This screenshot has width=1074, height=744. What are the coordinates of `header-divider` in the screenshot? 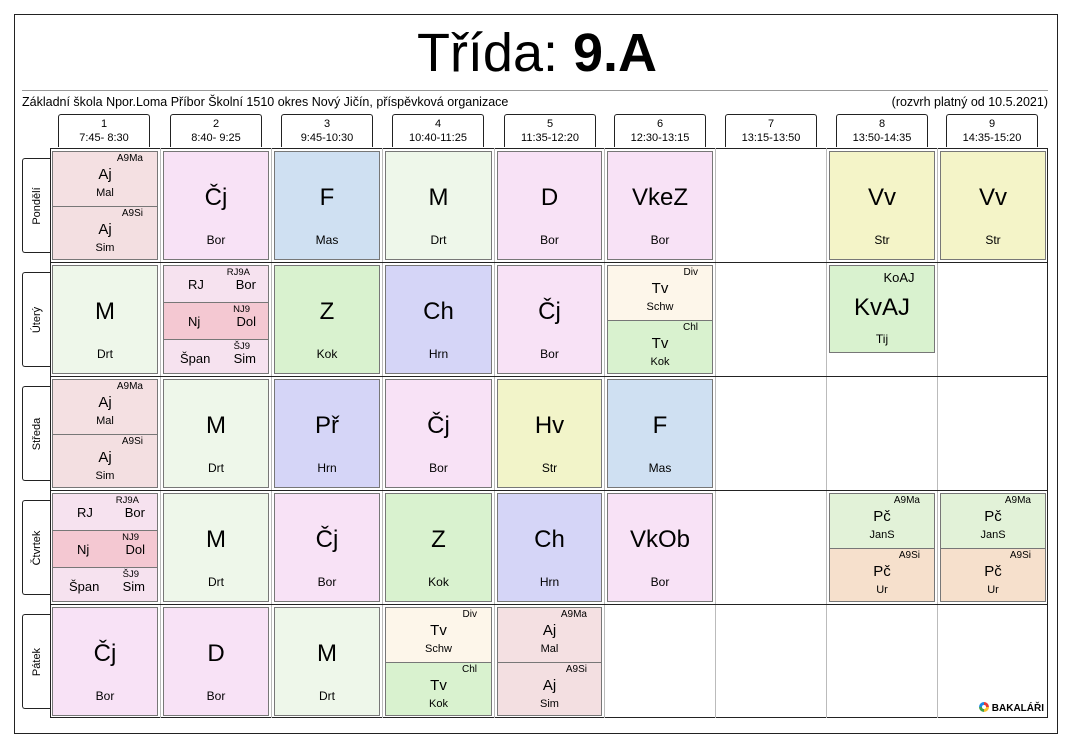 It's located at (535, 90).